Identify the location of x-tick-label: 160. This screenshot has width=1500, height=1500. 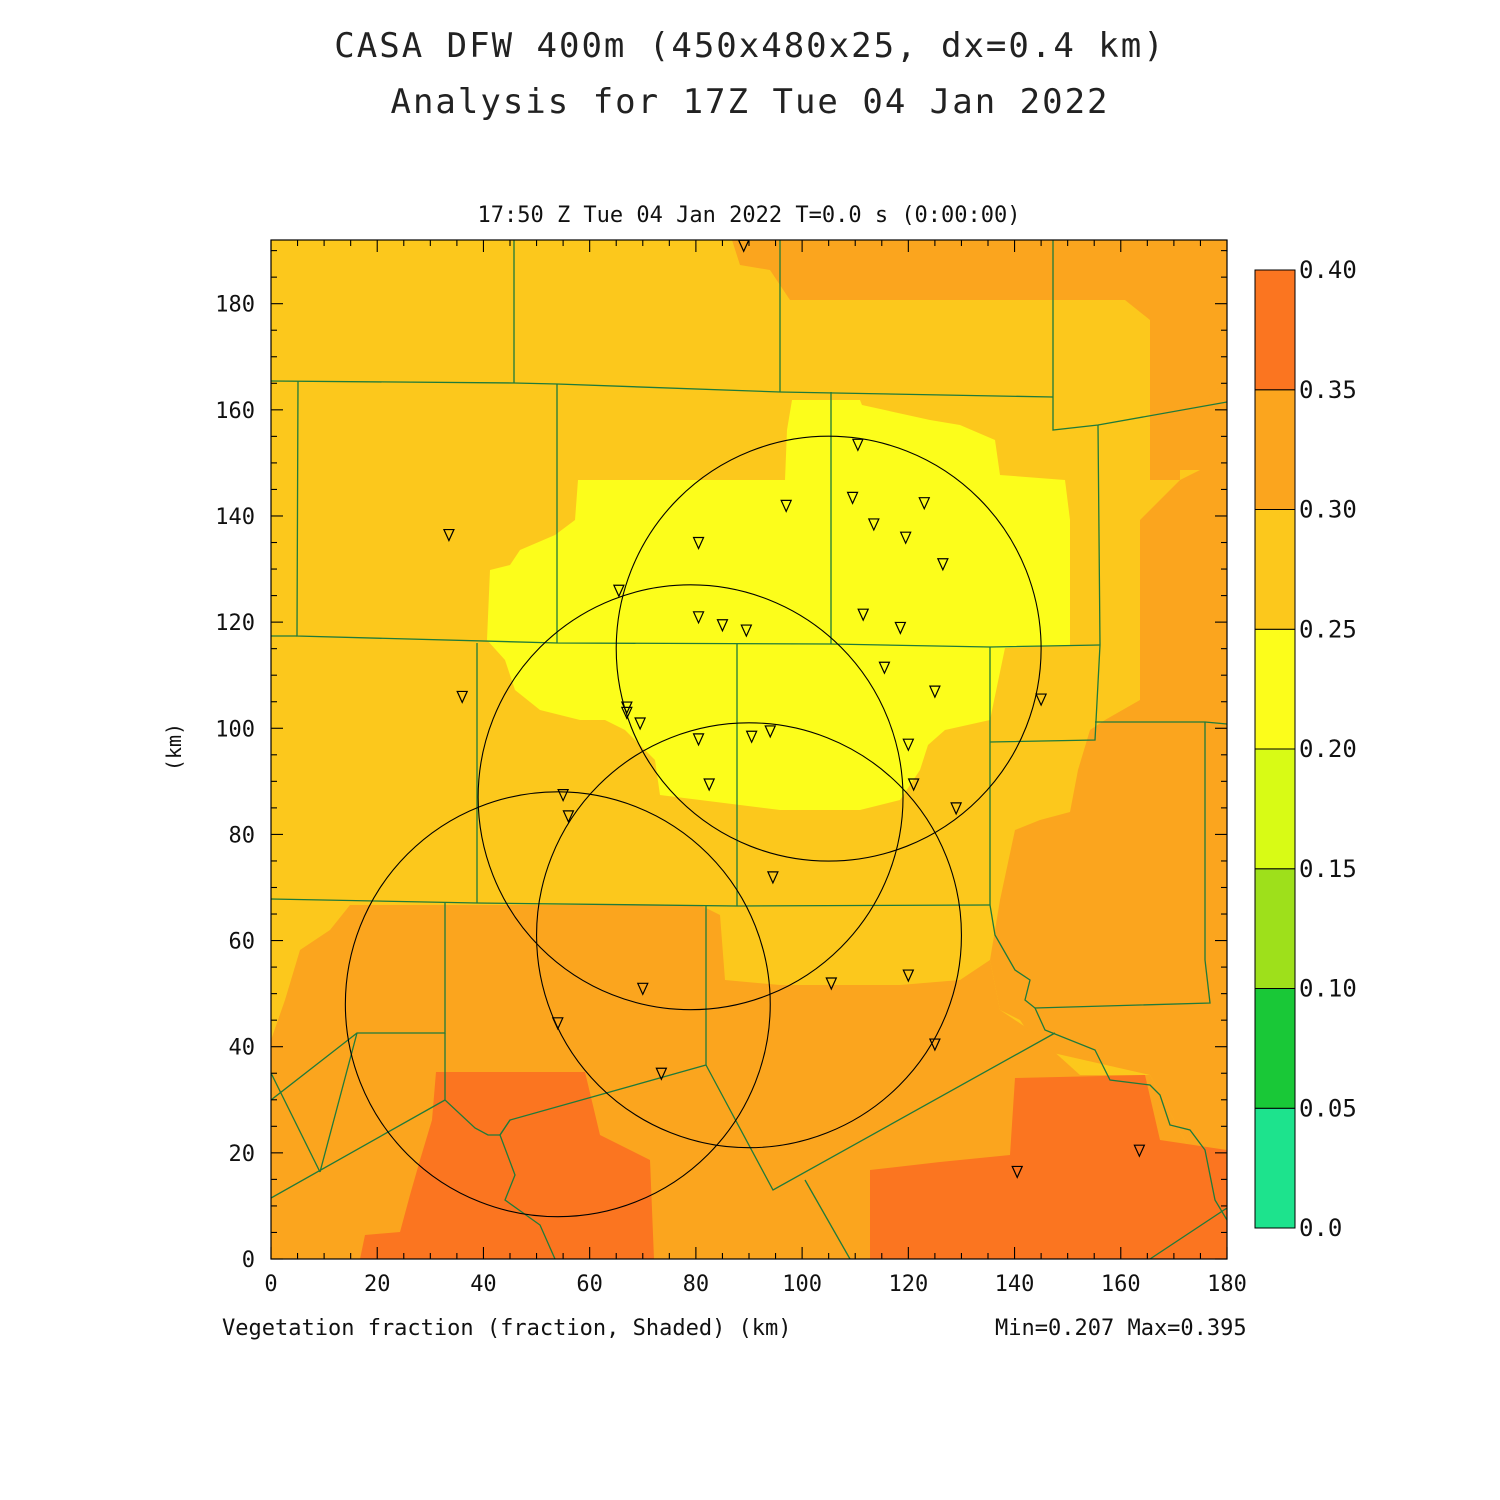
(1121, 1284).